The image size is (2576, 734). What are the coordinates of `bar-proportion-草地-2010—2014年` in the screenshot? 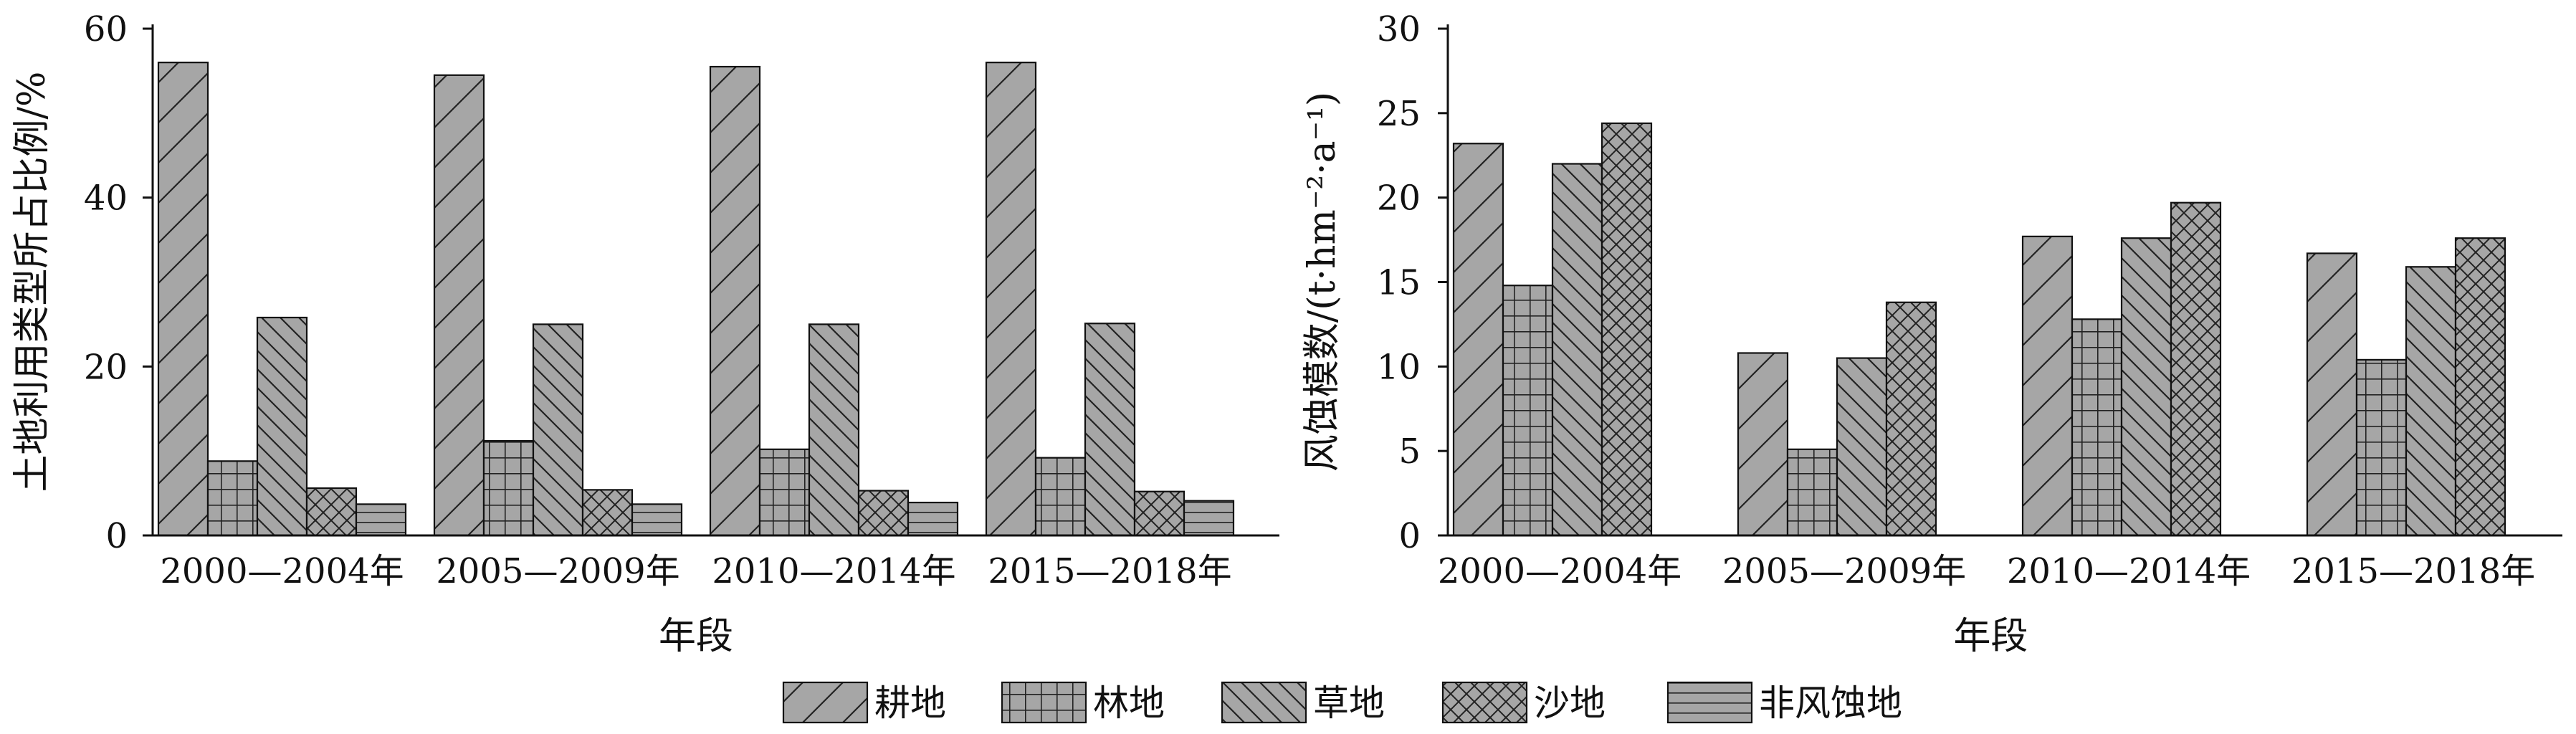 It's located at (834, 430).